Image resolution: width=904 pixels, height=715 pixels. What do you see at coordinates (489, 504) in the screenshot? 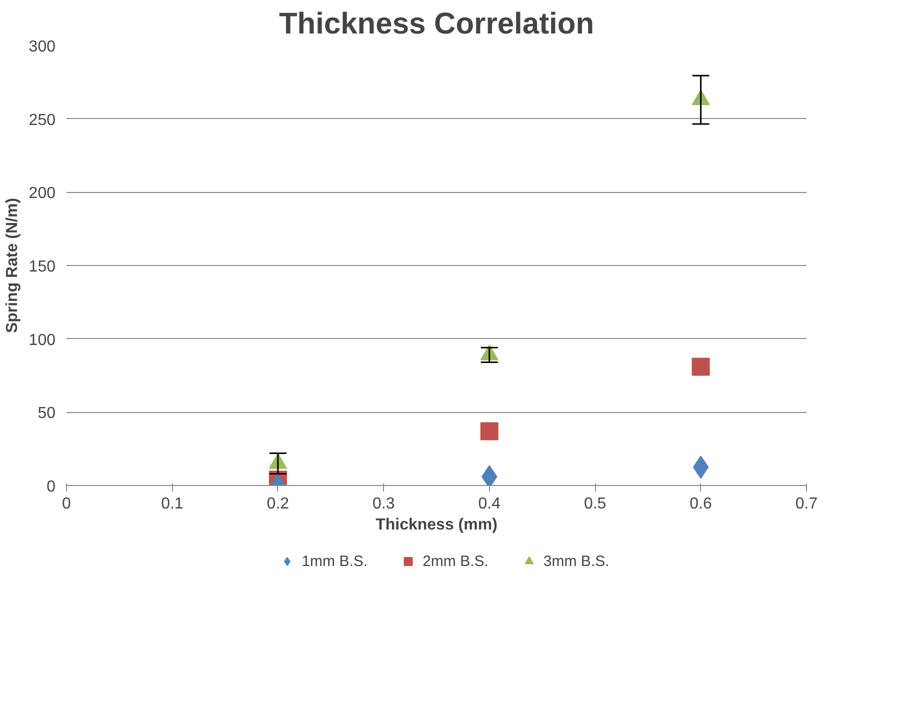
I see `x-tick-label: 0.4` at bounding box center [489, 504].